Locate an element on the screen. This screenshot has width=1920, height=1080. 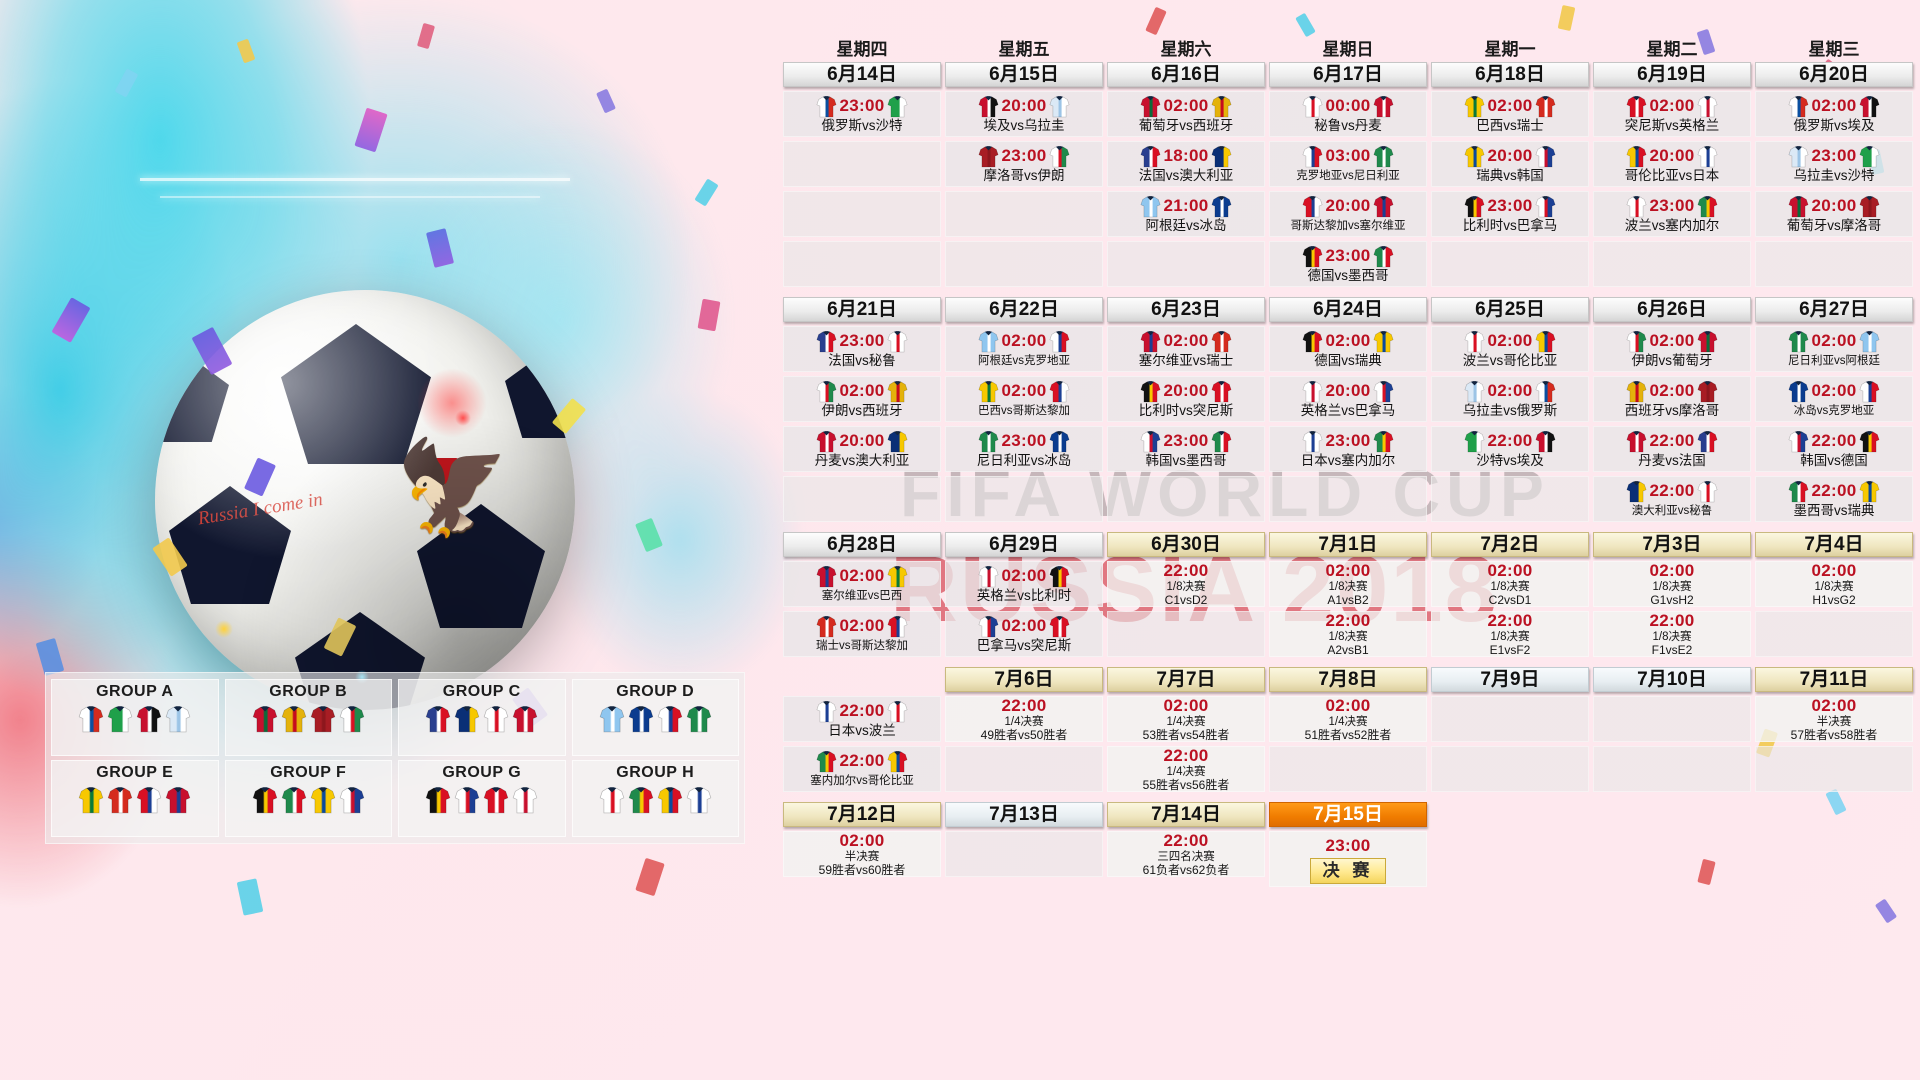
match-cell: 18:00 法国vs澳大利亚 is located at coordinates (1186, 164).